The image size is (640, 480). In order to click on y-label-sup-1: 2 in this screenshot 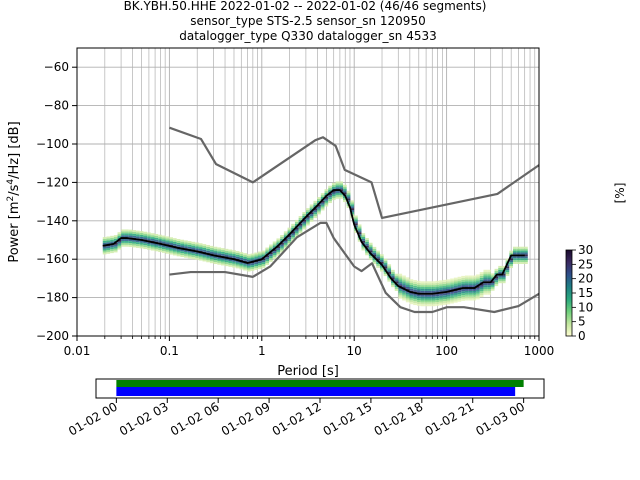, I will do `click(11, 199)`.